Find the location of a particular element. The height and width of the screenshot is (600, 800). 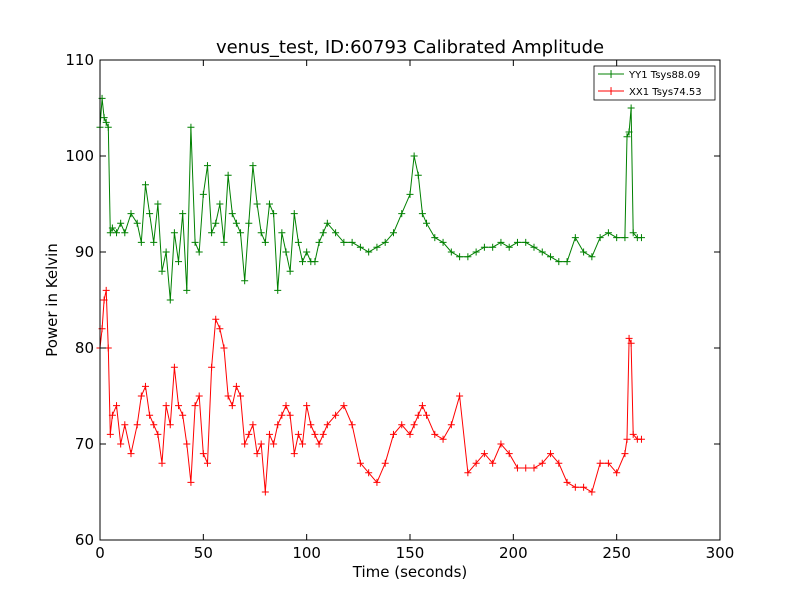

legend-box is located at coordinates (654, 83).